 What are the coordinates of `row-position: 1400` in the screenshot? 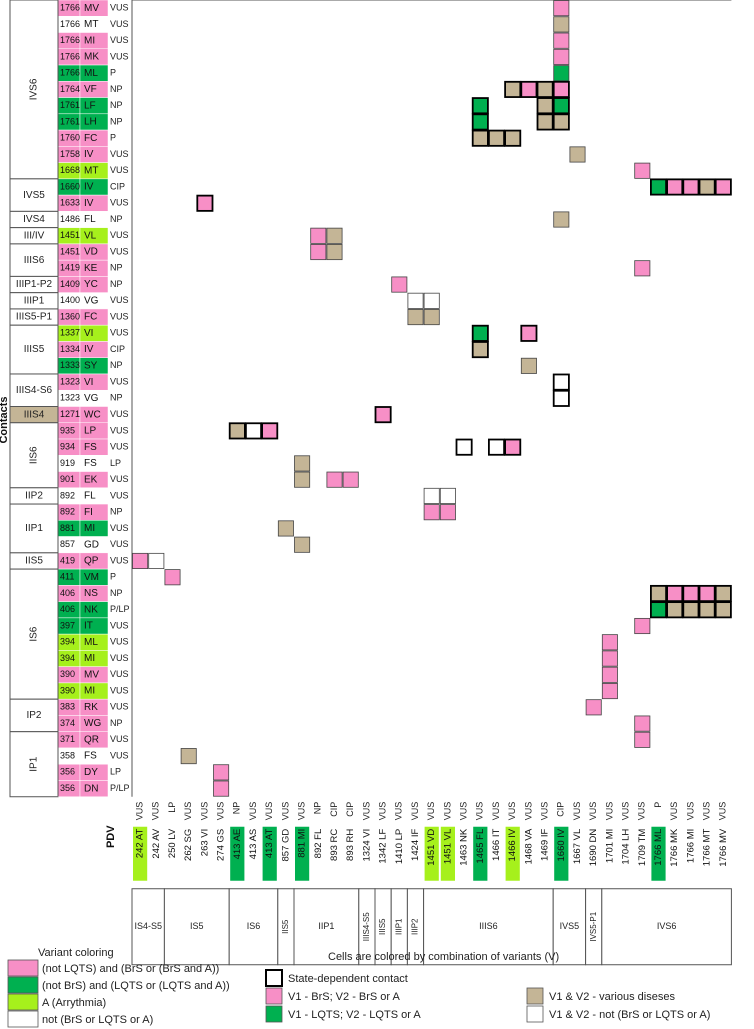 It's located at (70, 300).